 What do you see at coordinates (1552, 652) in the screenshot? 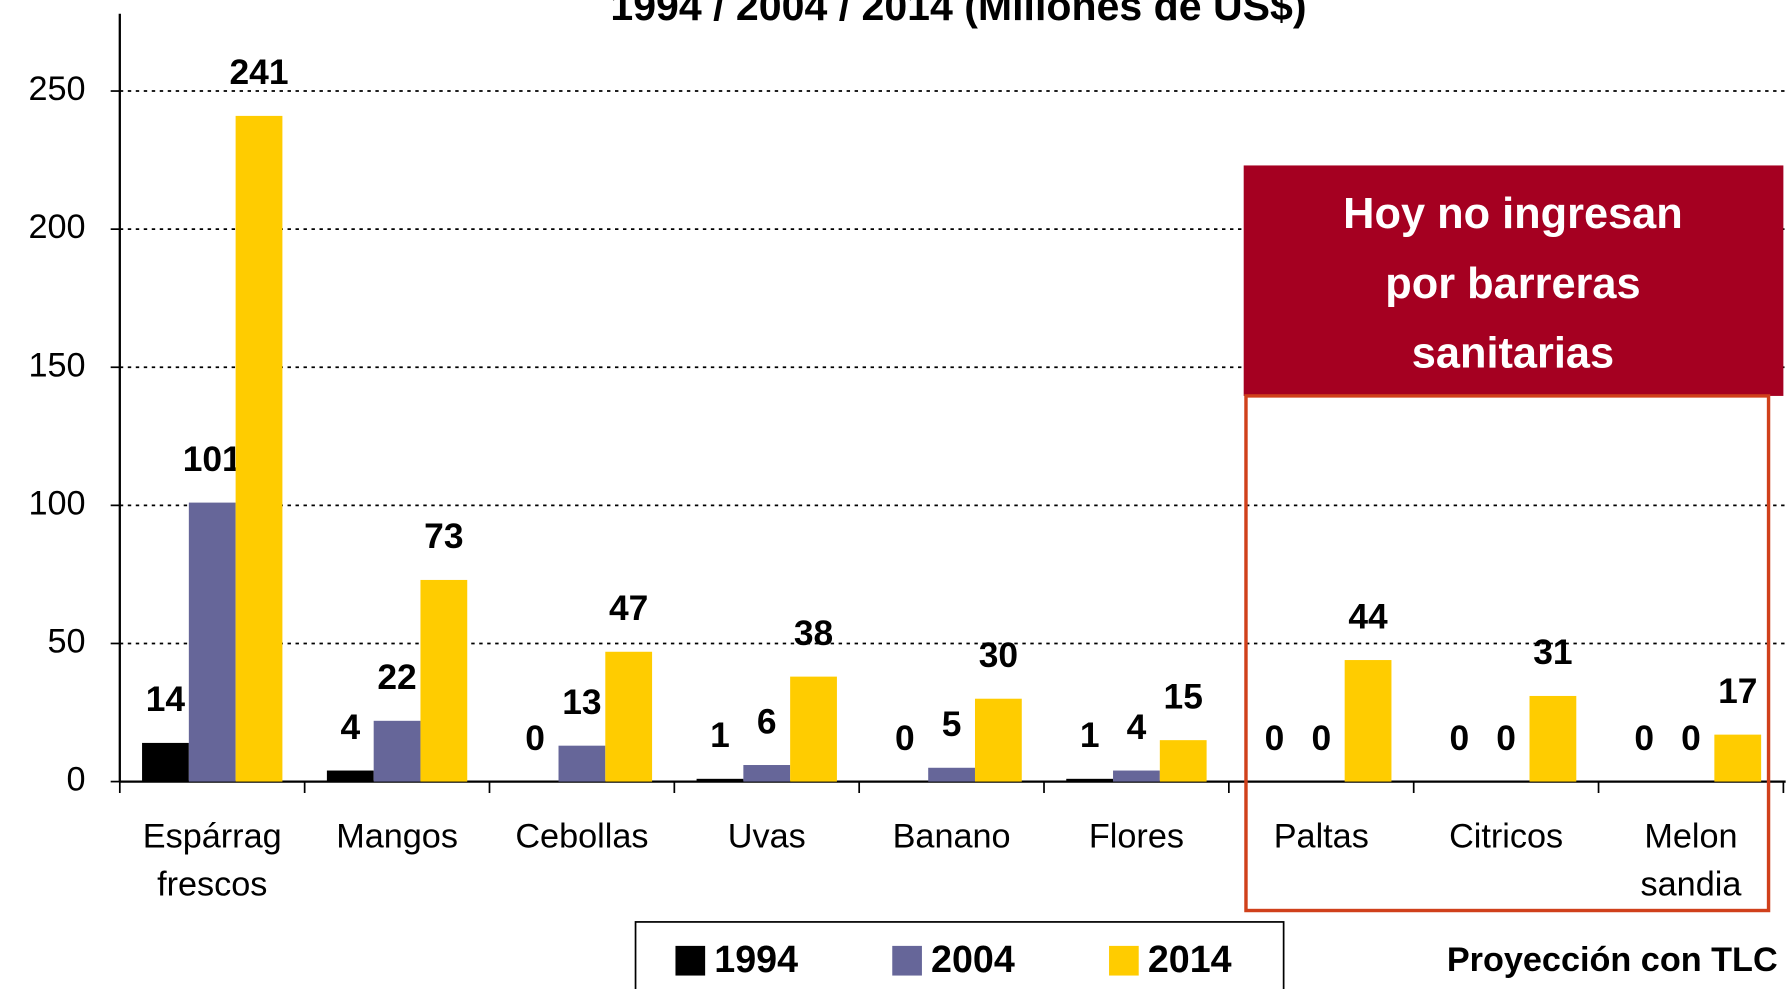
I see `data-label: 31` at bounding box center [1552, 652].